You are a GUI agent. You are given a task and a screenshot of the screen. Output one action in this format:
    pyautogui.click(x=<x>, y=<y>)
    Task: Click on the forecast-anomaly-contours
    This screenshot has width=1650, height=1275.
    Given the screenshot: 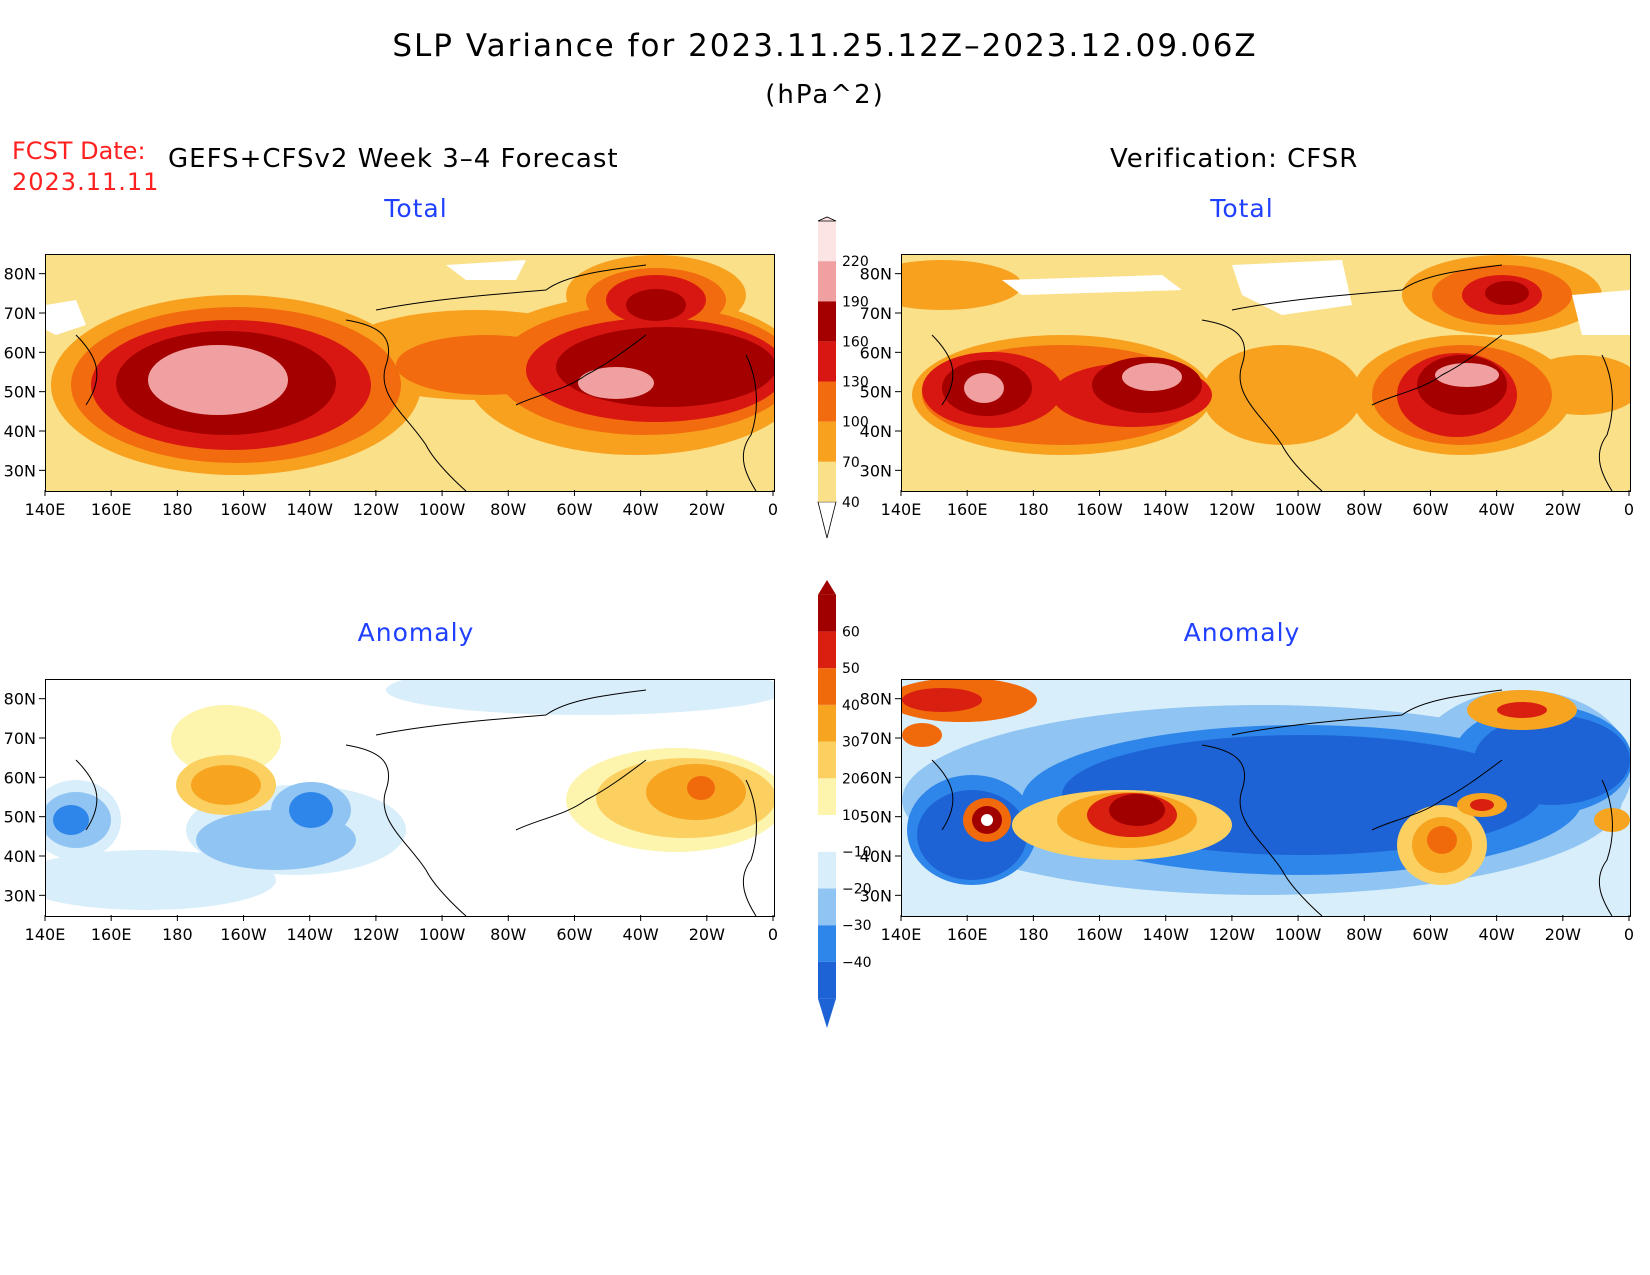 What is the action you would take?
    pyautogui.click(x=410, y=795)
    